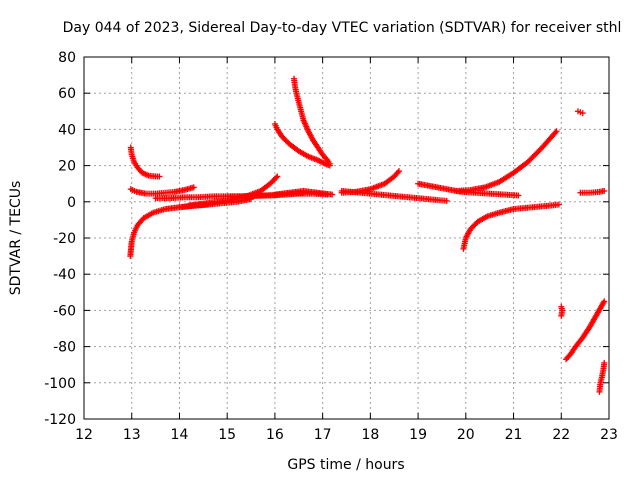 The width and height of the screenshot is (640, 480). I want to click on x-tick-label: 19, so click(418, 435).